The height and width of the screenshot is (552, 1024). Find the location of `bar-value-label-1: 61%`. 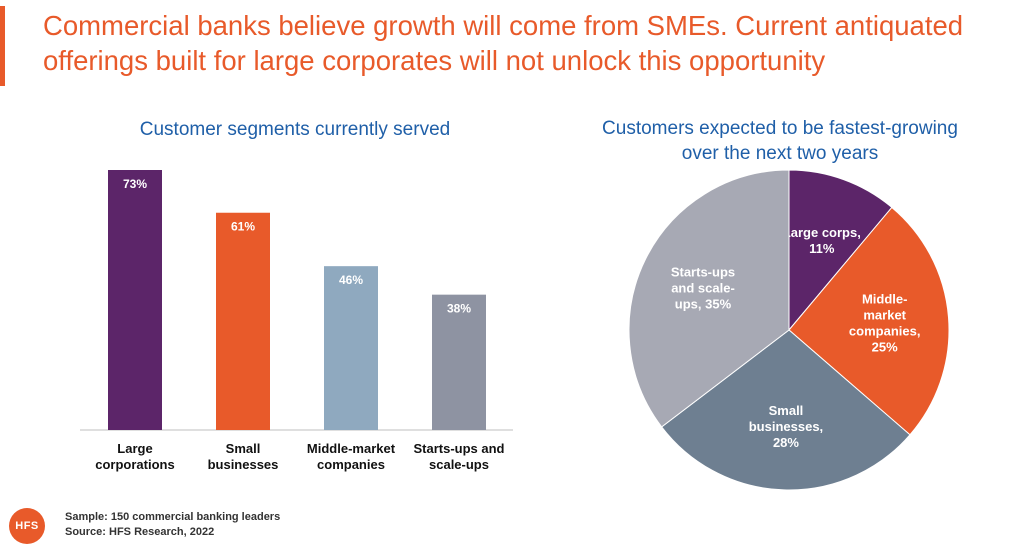

bar-value-label-1: 61% is located at coordinates (243, 227).